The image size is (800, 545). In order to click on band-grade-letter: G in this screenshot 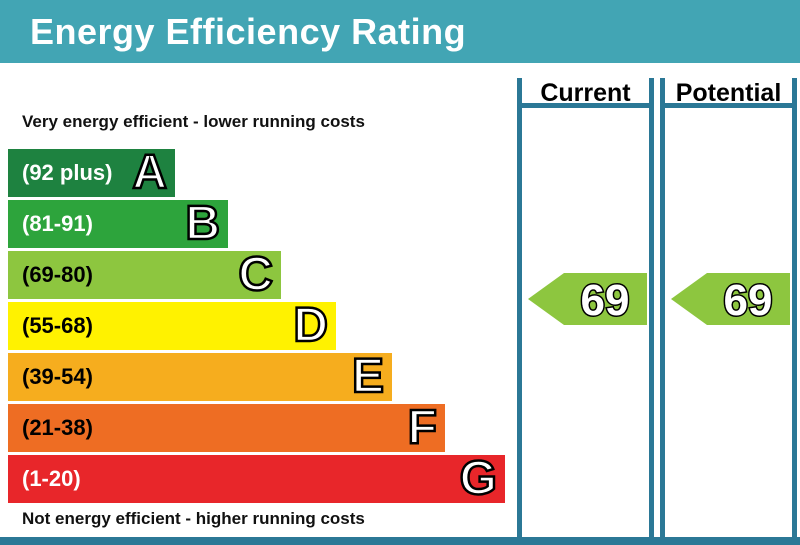, I will do `click(478, 478)`.